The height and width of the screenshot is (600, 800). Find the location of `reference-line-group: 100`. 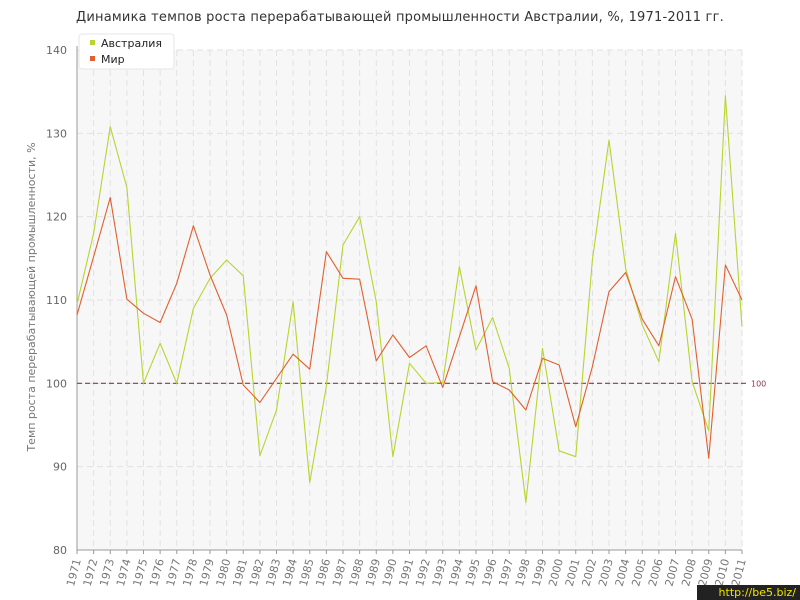

reference-line-group: 100 is located at coordinates (421, 383).